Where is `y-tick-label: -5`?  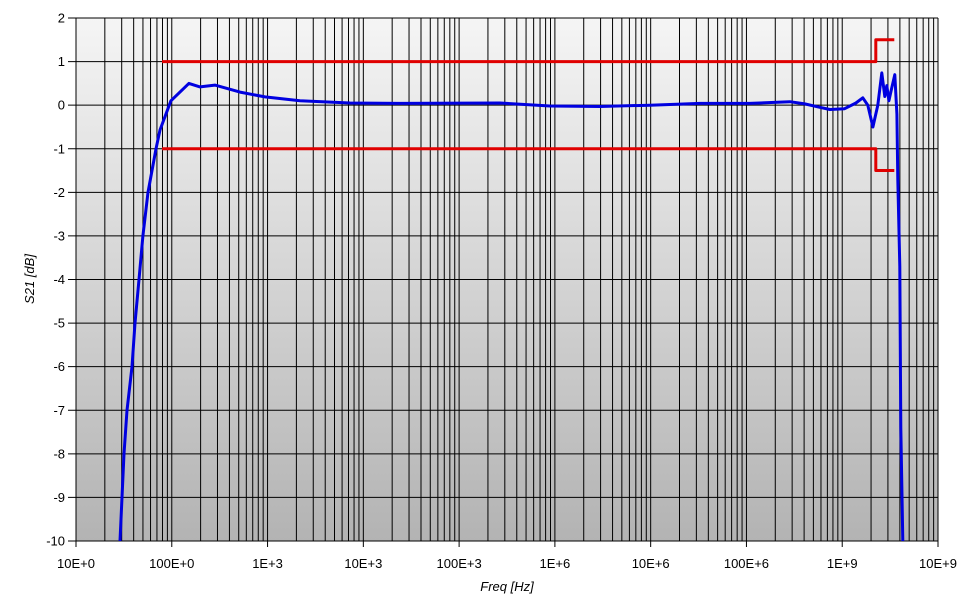
y-tick-label: -5 is located at coordinates (59, 323).